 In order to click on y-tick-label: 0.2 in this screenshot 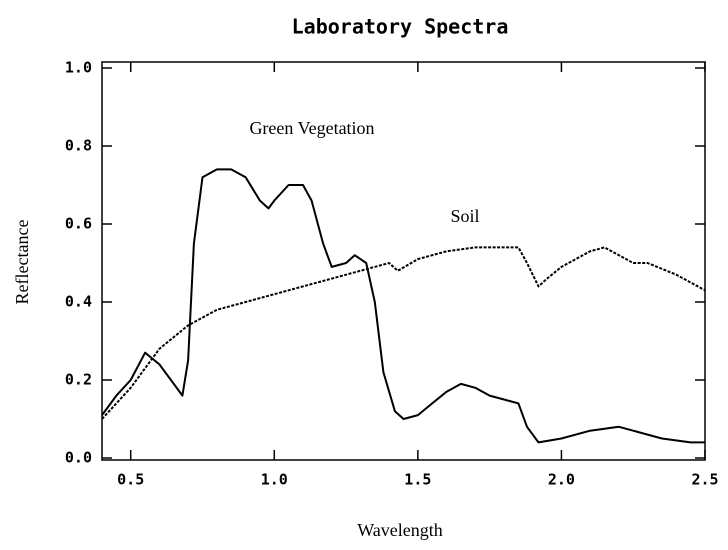, I will do `click(78, 380)`.